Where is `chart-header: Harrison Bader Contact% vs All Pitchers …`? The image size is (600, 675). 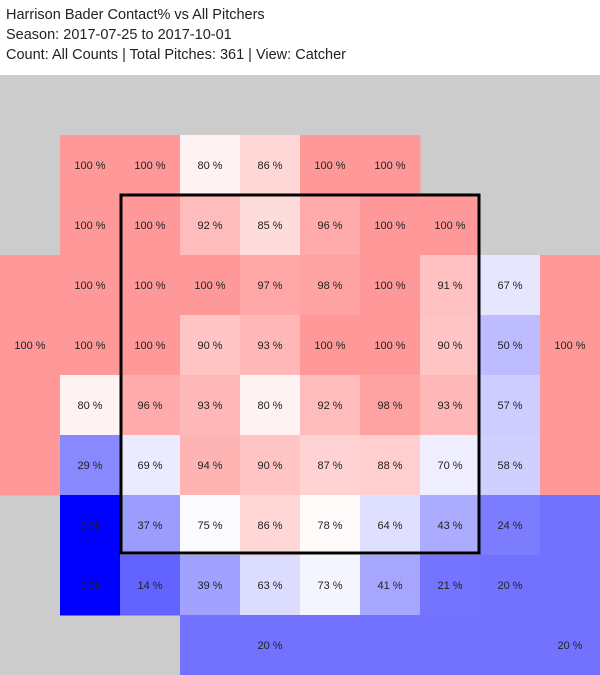
chart-header: Harrison Bader Contact% vs All Pitchers … is located at coordinates (300, 37).